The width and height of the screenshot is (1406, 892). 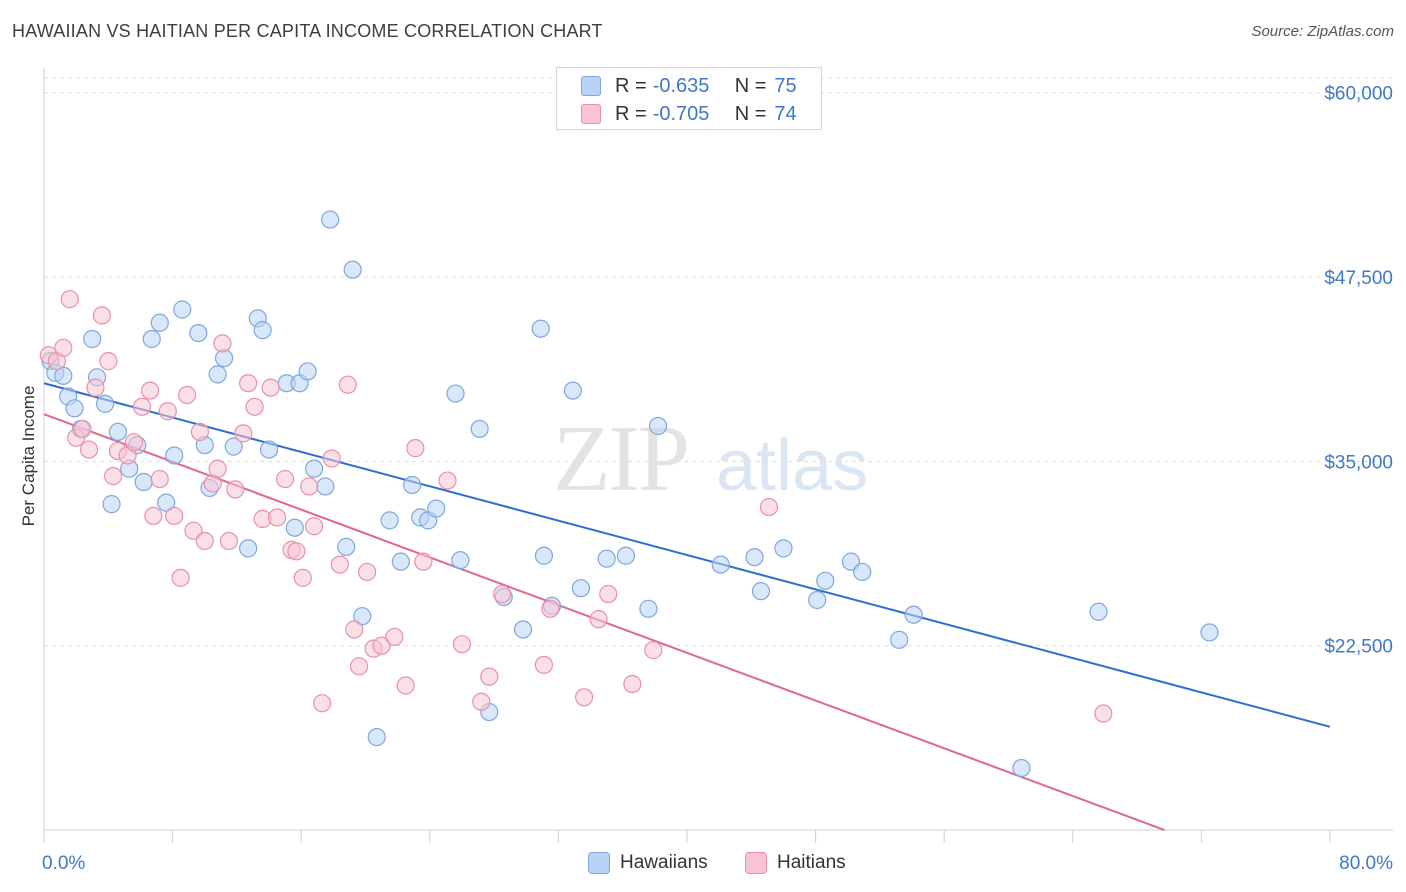 What do you see at coordinates (620, 459) in the screenshot?
I see `watermark-zip: ZIP` at bounding box center [620, 459].